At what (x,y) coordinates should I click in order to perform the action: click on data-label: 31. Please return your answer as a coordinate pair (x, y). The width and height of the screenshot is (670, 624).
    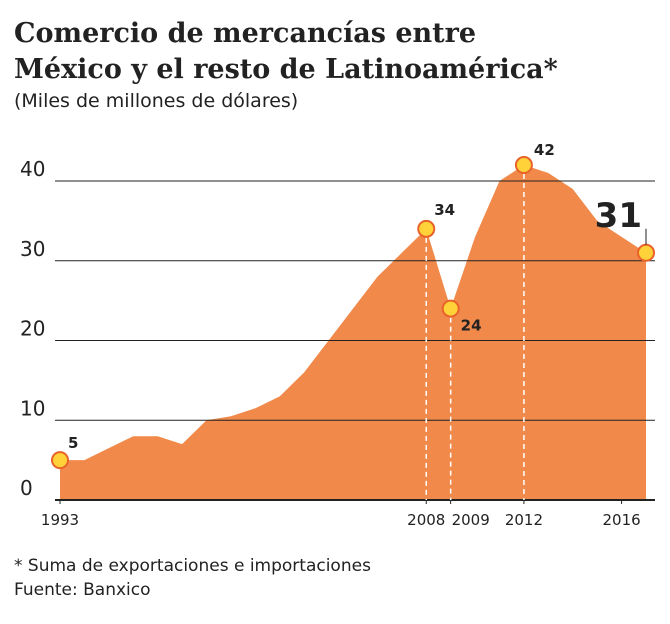
    Looking at the image, I should click on (618, 216).